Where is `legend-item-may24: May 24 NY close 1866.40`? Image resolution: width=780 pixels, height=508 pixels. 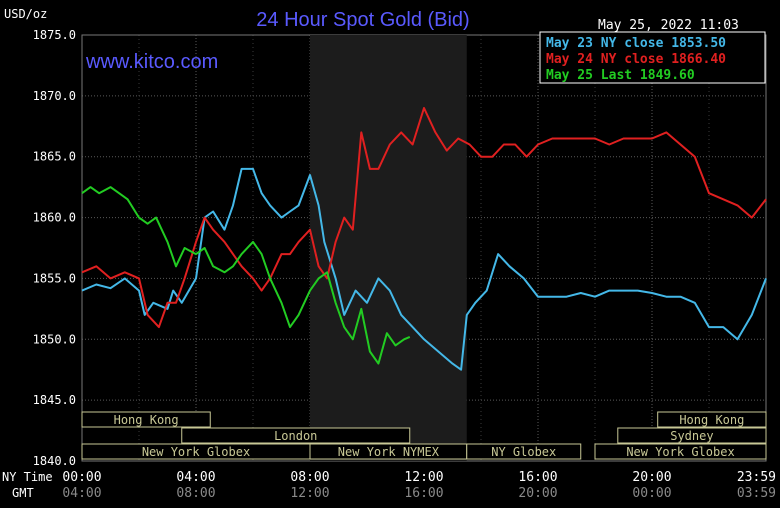
legend-item-may24: May 24 NY close 1866.40 is located at coordinates (636, 59).